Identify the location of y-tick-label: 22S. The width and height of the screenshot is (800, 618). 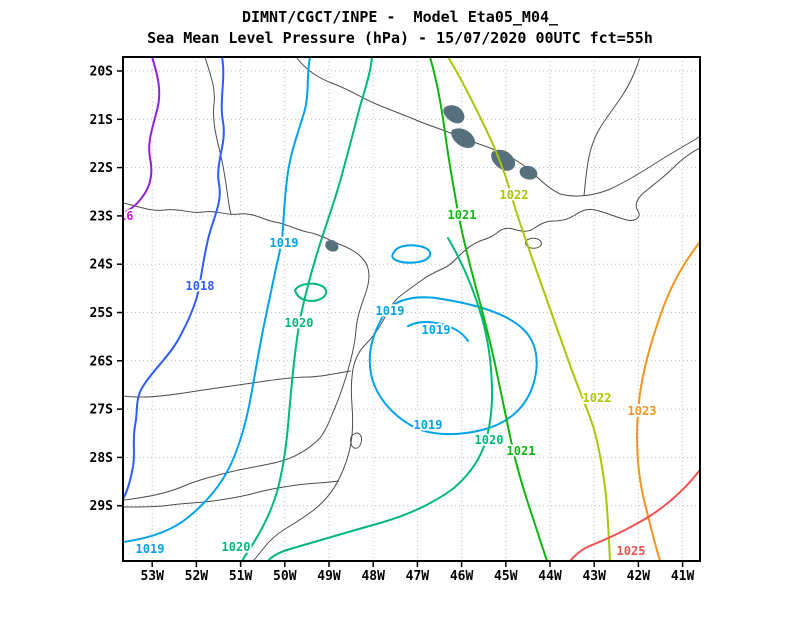
(102, 168).